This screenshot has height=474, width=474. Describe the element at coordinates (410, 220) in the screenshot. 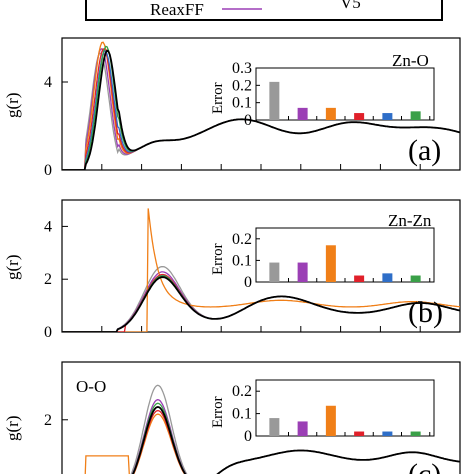

I see `panel-title: Zn-Zn` at that location.